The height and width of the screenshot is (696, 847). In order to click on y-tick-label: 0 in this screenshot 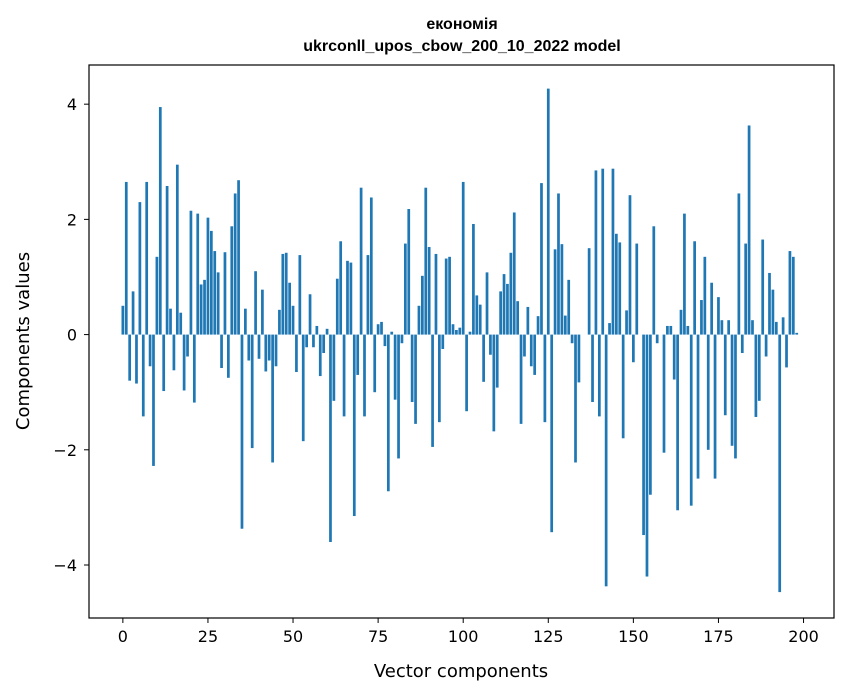, I will do `click(72, 335)`.